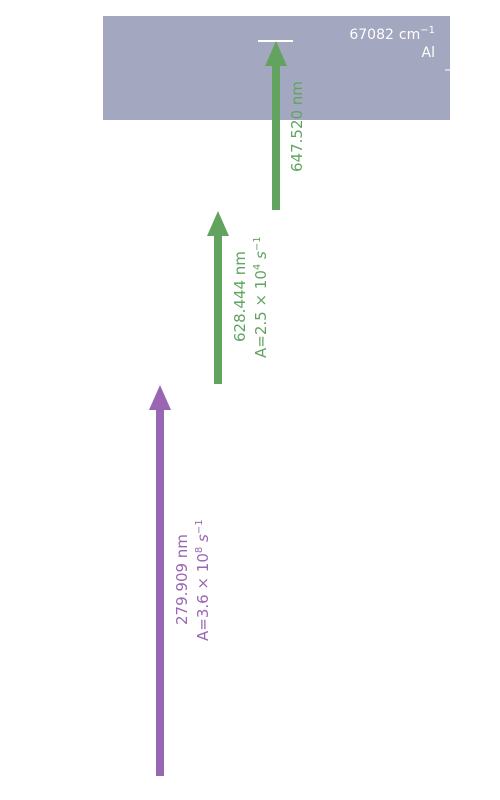 The width and height of the screenshot is (500, 800). Describe the element at coordinates (392, 34) in the screenshot. I see `limit-energy-label: 67082 cm−1` at that location.